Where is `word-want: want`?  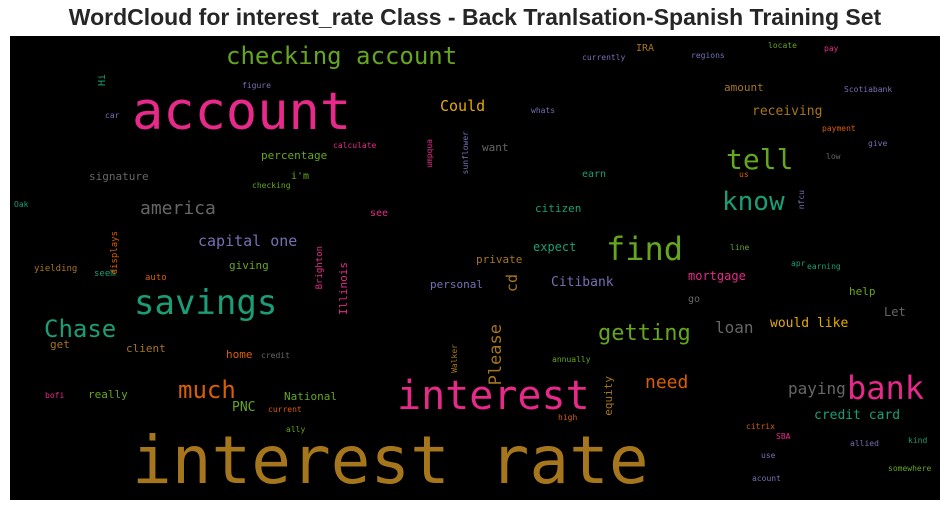 word-want: want is located at coordinates (495, 147).